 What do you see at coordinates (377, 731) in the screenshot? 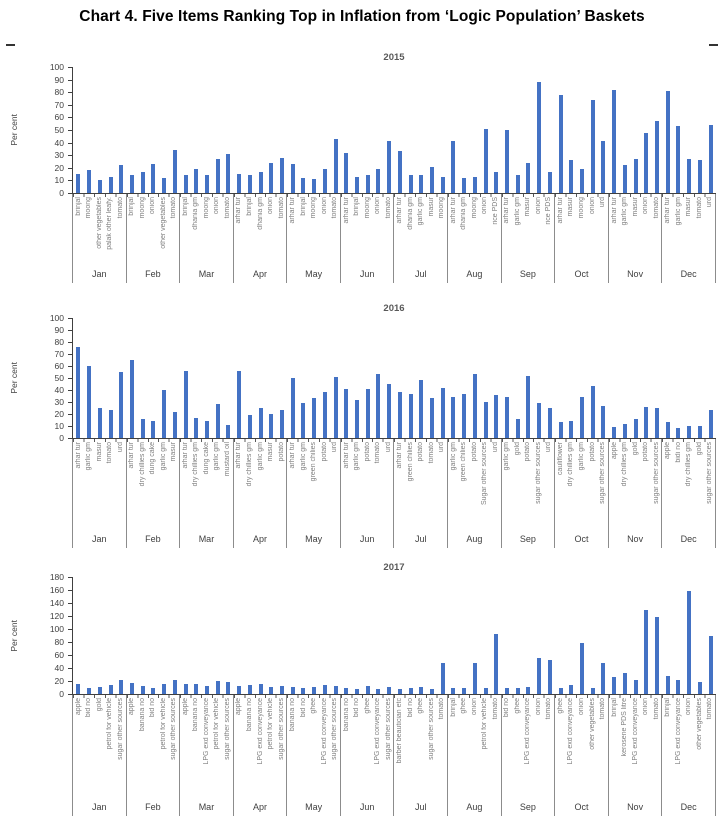
I see `item-label-cell: LPG exd conveyance` at bounding box center [377, 731].